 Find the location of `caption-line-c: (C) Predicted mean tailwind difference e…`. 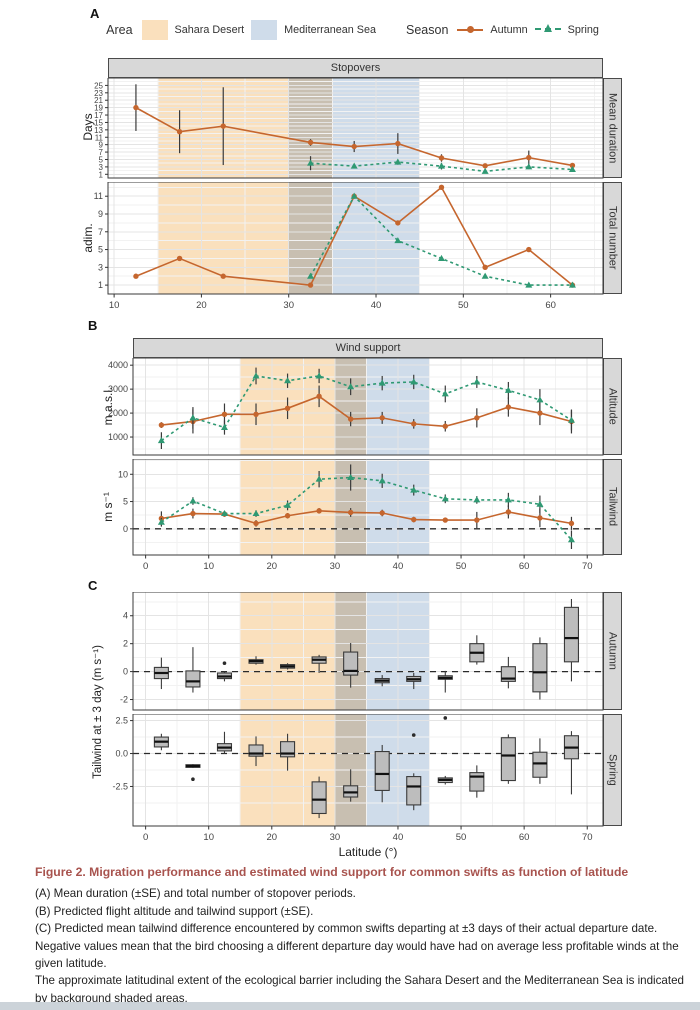

caption-line-c: (C) Predicted mean tailwind difference e… is located at coordinates (357, 946).